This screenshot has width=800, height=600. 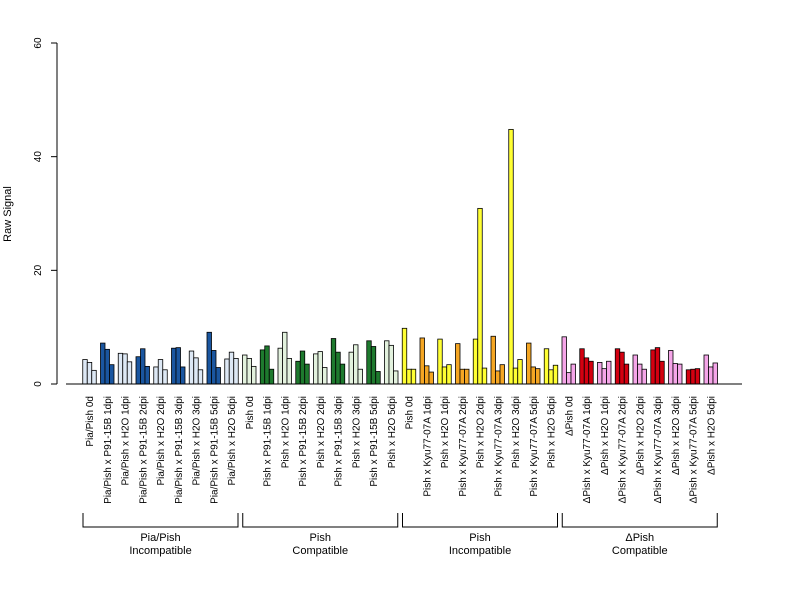 I want to click on x-tick-label: ΔPish x H2O 5dpi, so click(x=711, y=435).